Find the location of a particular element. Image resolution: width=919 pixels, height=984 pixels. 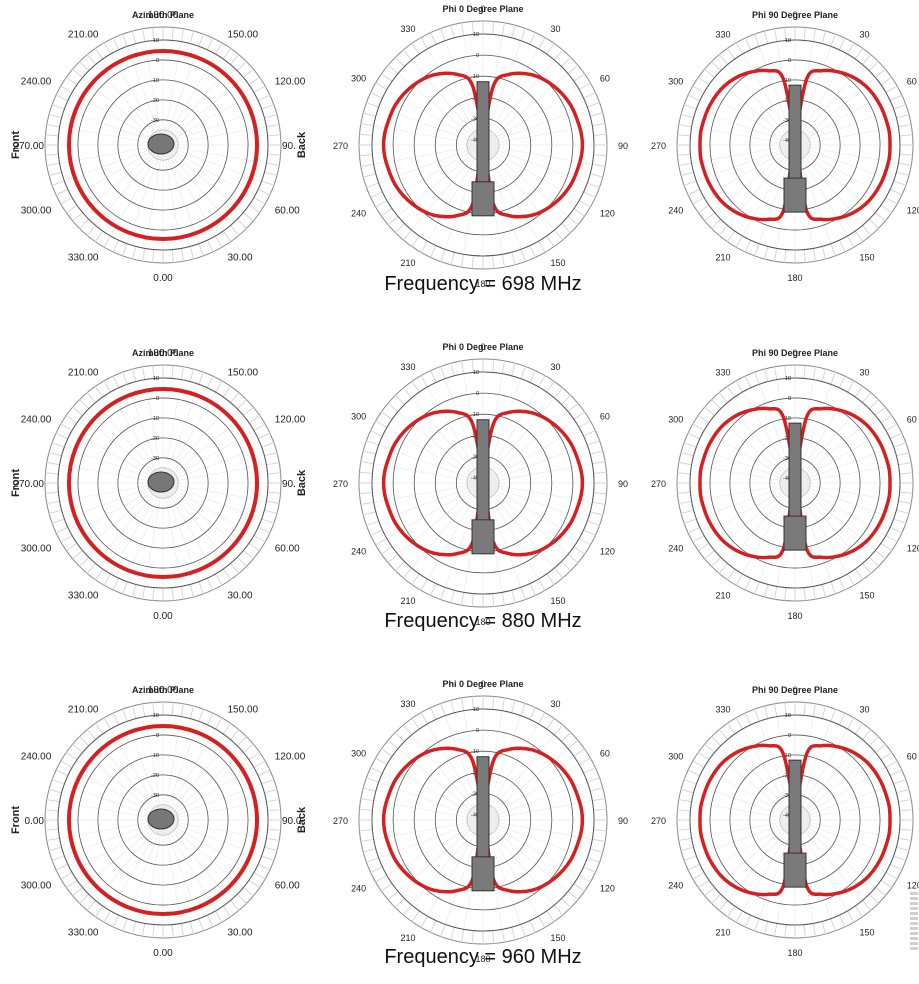

angle-label: 90. is located at coordinates (289, 146).